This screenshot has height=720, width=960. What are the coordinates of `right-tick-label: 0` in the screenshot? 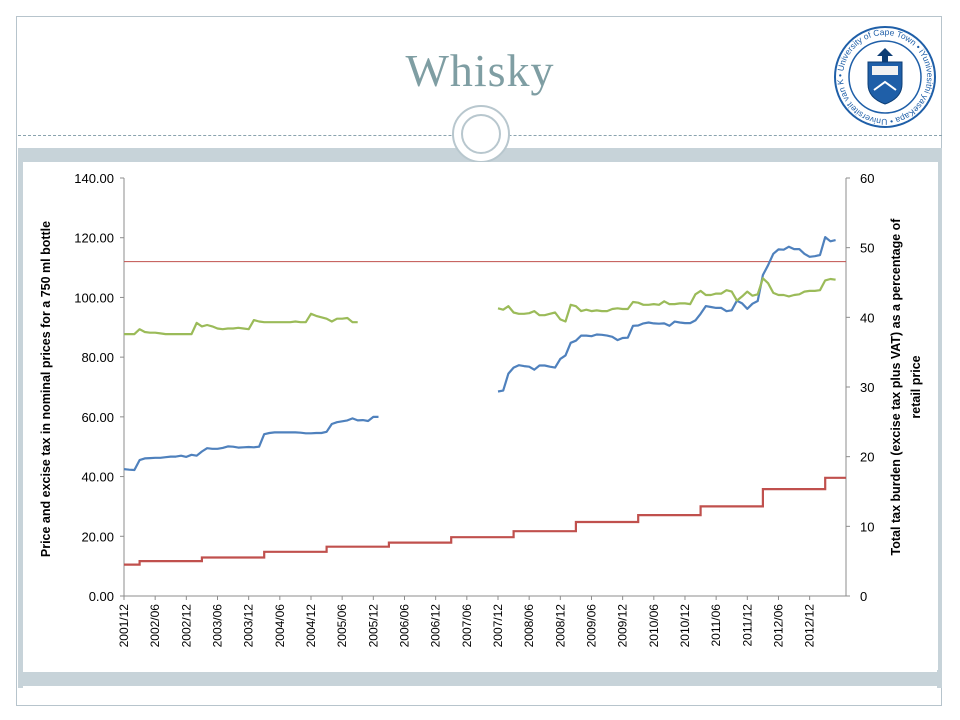 It's located at (863, 596).